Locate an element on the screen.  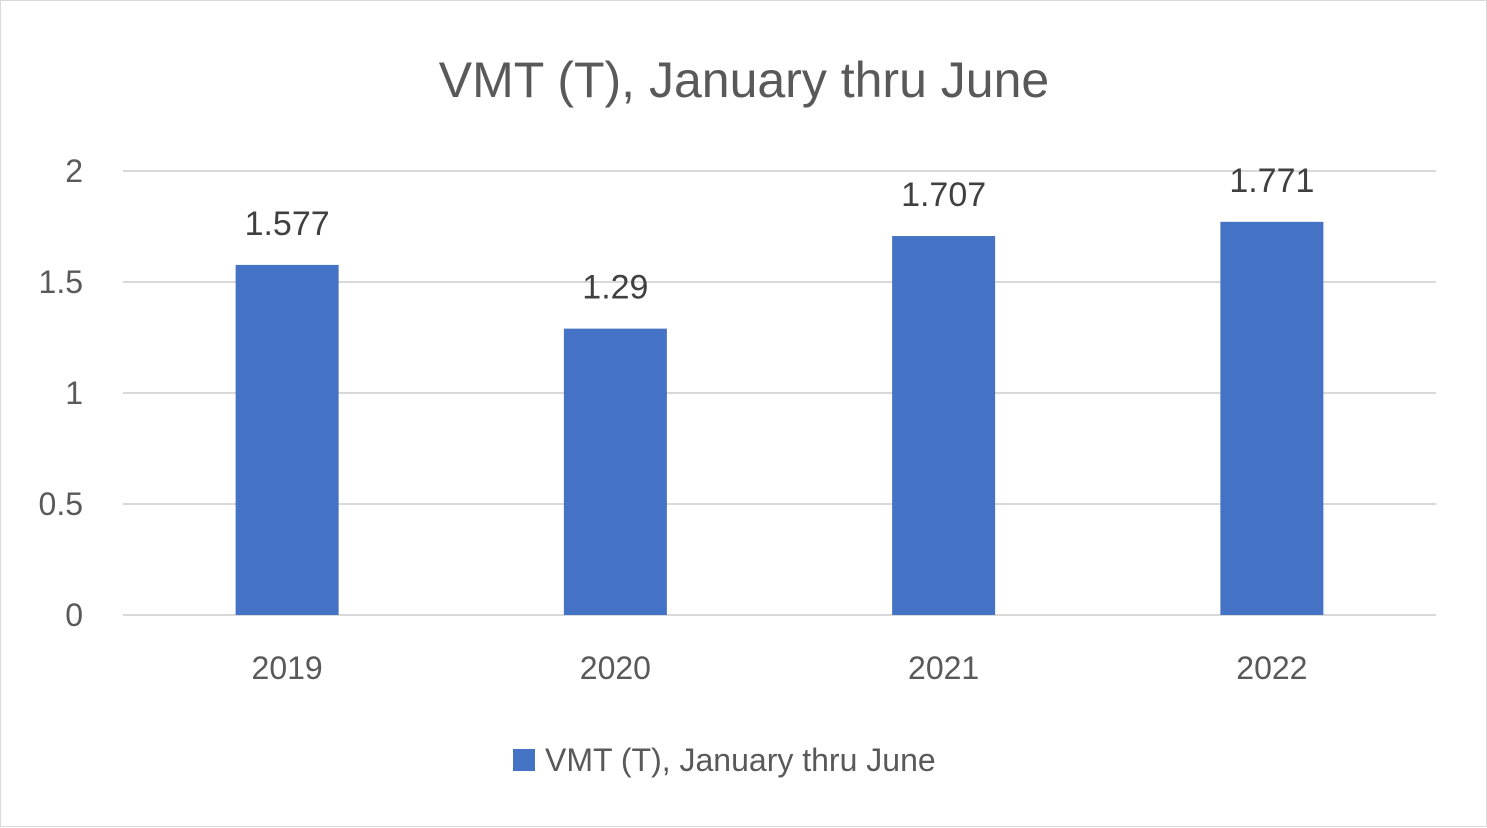
legend-label: VMT (T), January thru June is located at coordinates (740, 760).